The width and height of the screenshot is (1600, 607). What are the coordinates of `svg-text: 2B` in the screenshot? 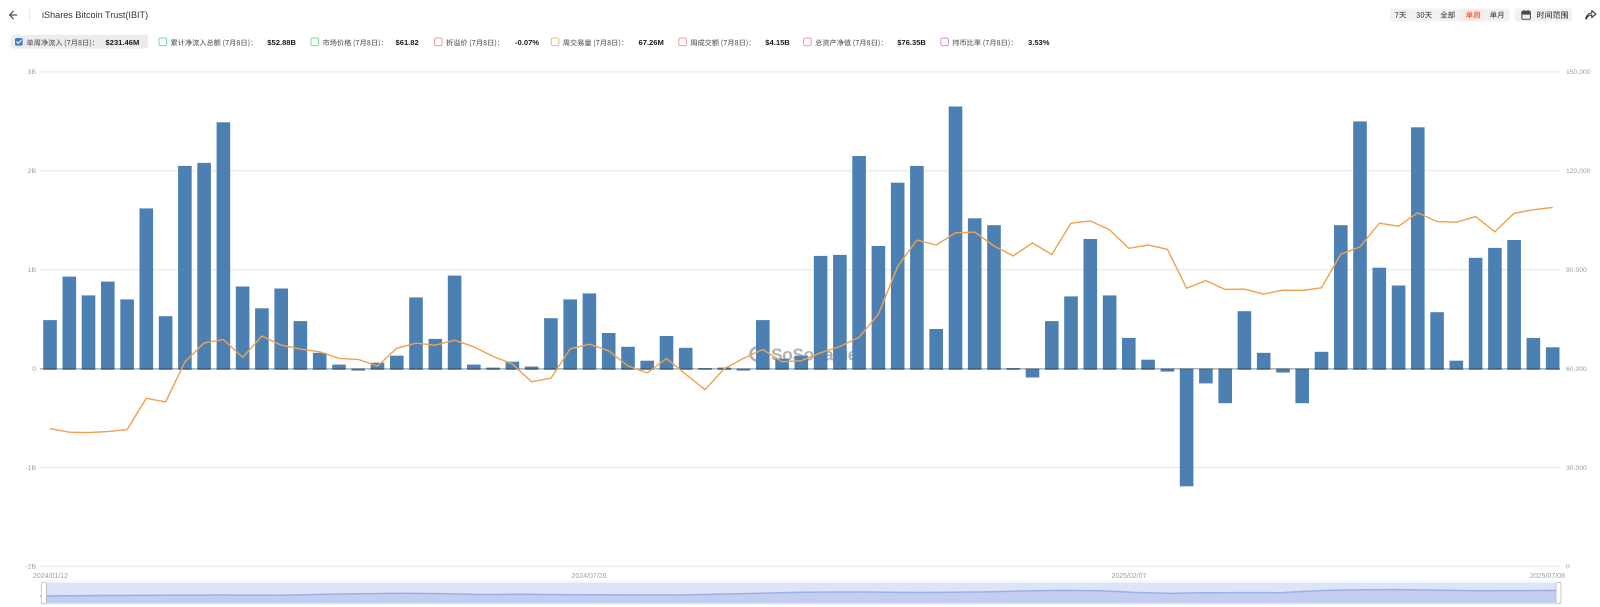 It's located at (32, 171).